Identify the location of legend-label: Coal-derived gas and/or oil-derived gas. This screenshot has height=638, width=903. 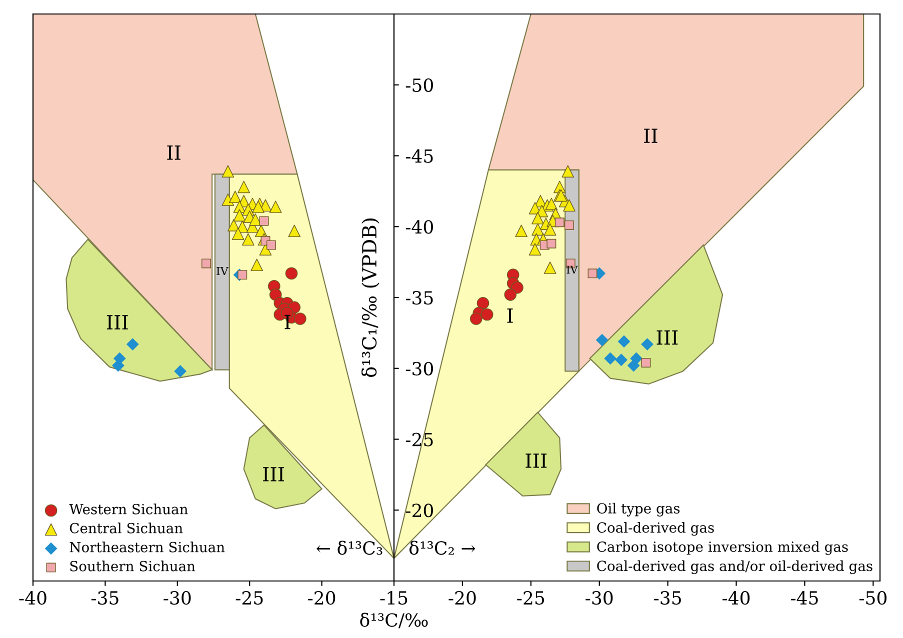
(734, 567).